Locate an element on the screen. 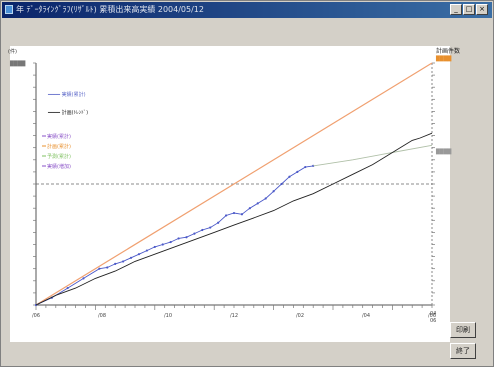 This screenshot has height=367, width=494. x-tick-label: /04 is located at coordinates (366, 316).